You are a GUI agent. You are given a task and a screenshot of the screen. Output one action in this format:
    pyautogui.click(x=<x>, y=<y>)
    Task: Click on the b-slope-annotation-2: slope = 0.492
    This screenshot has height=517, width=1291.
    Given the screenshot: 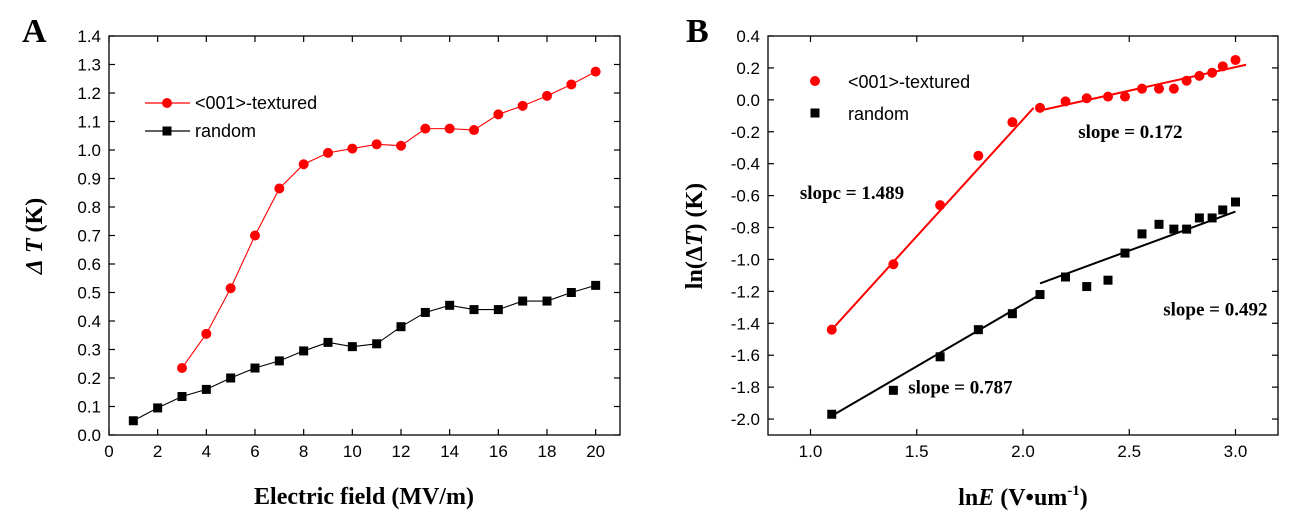 What is the action you would take?
    pyautogui.click(x=1215, y=309)
    